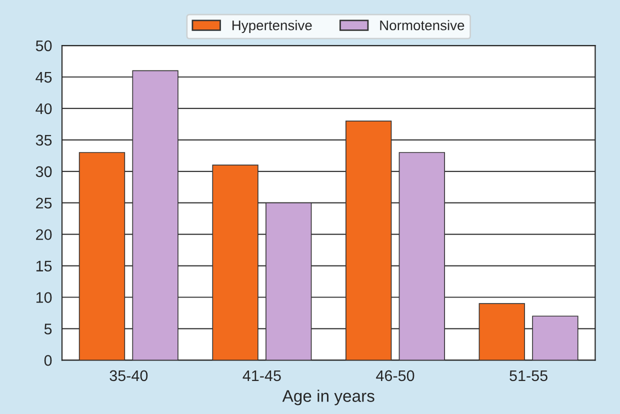  I want to click on y-tick-label: 5, so click(48, 329).